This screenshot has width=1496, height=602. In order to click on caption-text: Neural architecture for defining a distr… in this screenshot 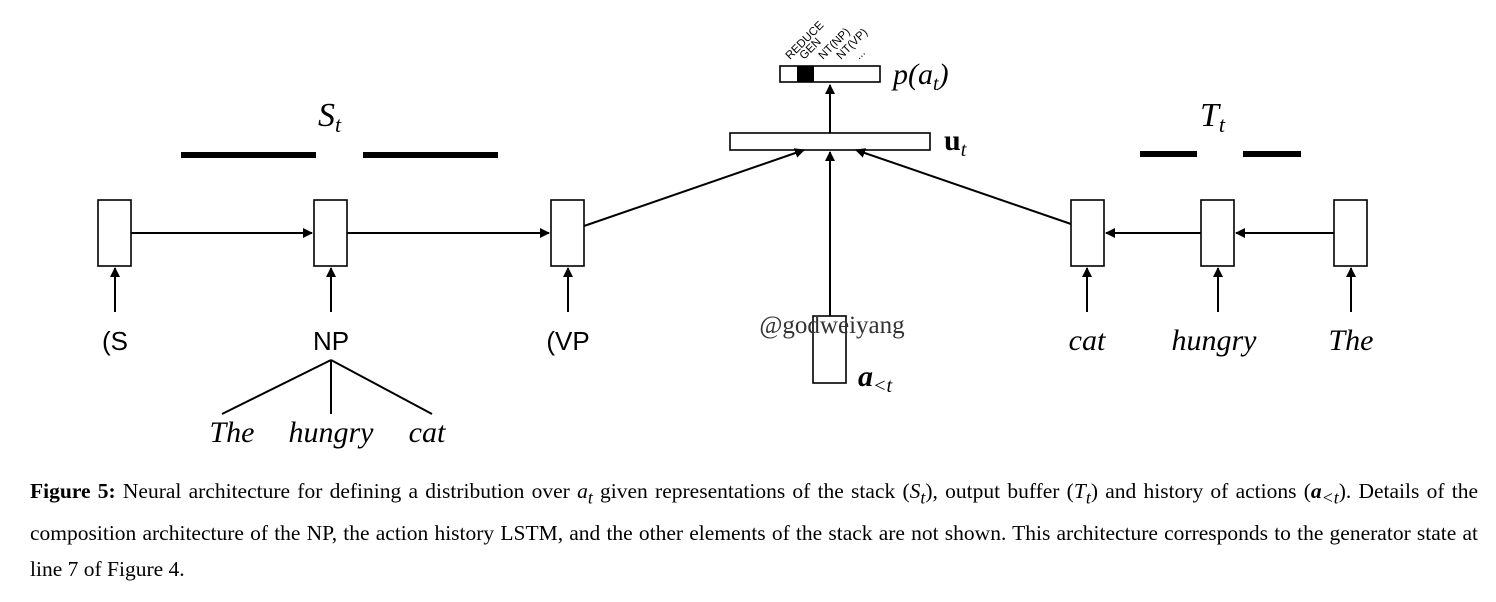, I will do `click(346, 491)`.